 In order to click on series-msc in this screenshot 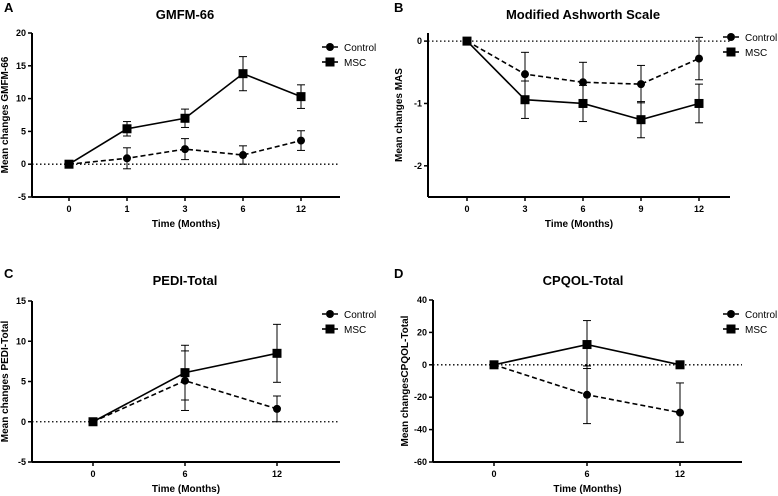, I will do `click(583, 87)`.